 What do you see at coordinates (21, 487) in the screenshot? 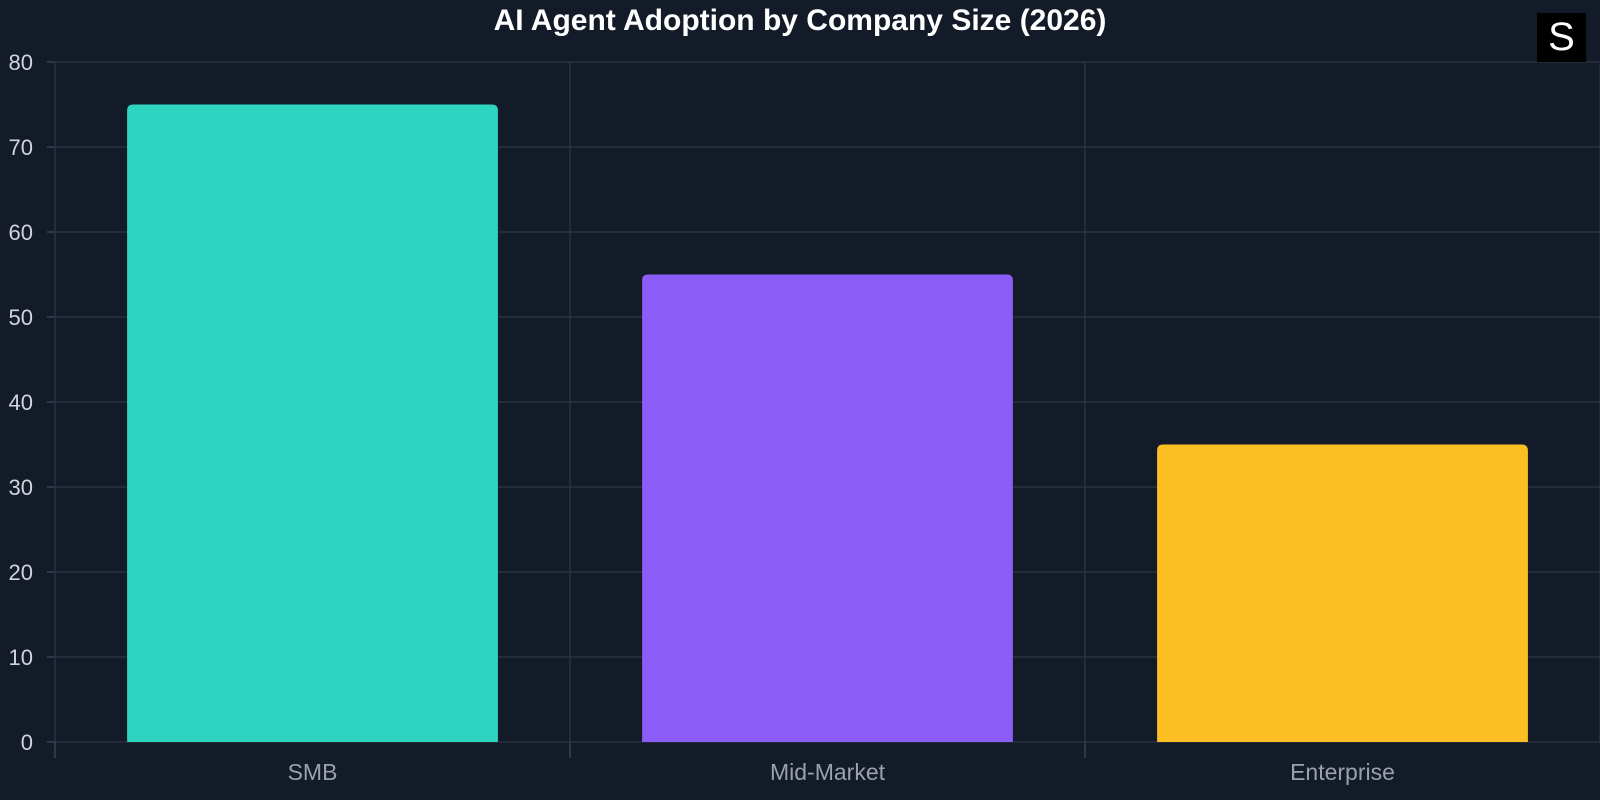
I see `y-tick-label: 30` at bounding box center [21, 487].